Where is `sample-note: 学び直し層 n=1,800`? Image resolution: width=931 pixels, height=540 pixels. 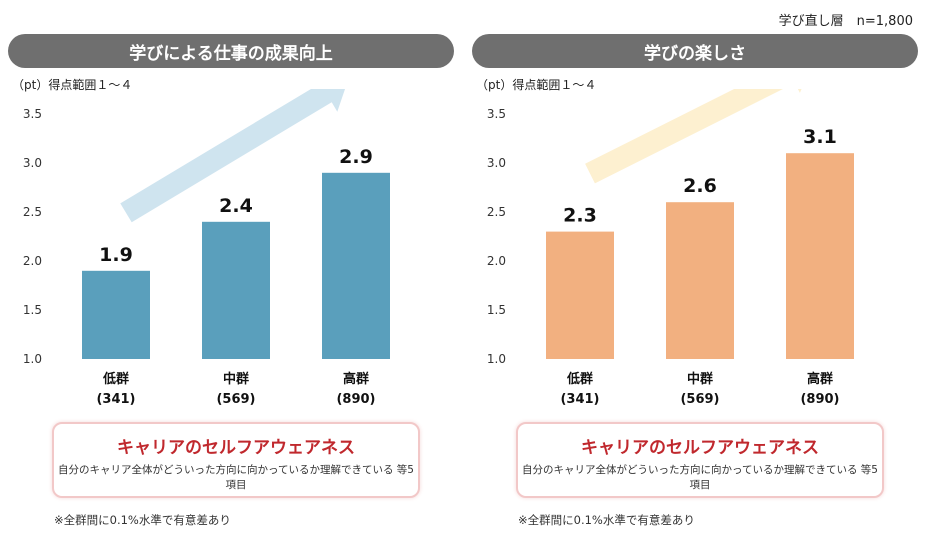
sample-note: 学び直し層 n=1,800 is located at coordinates (845, 21).